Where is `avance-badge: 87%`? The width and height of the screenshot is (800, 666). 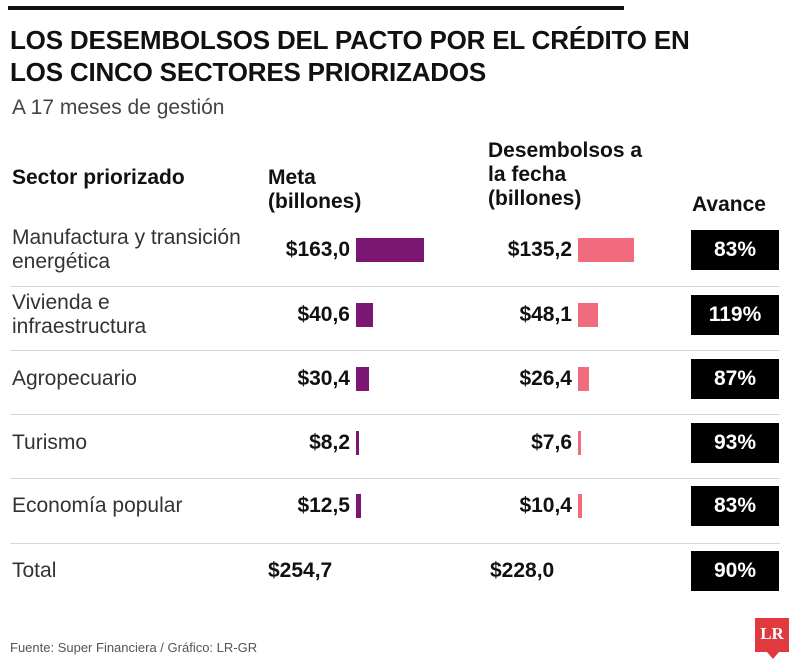 avance-badge: 87% is located at coordinates (735, 379).